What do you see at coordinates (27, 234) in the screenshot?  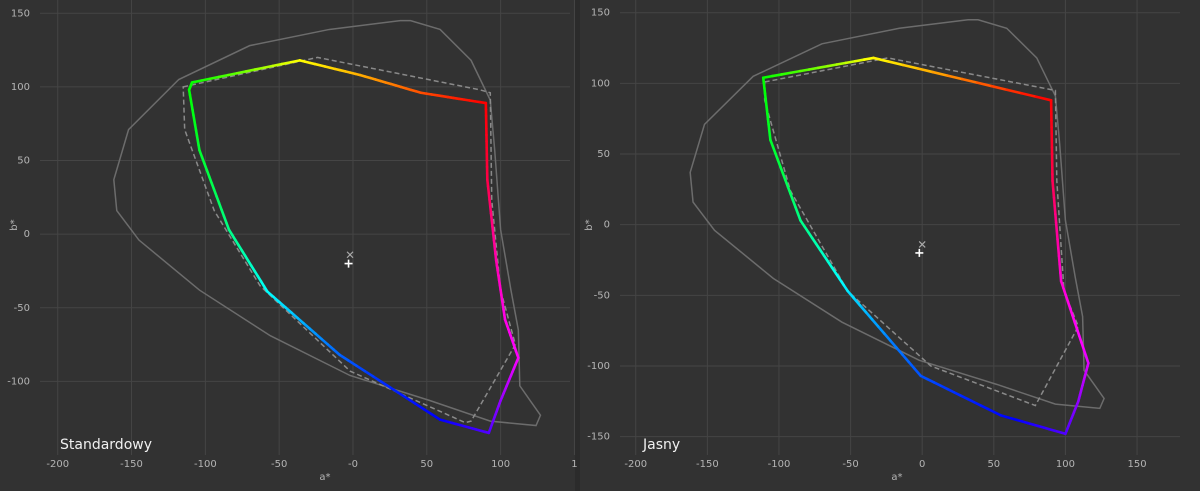 I see `y-tick-label: 0` at bounding box center [27, 234].